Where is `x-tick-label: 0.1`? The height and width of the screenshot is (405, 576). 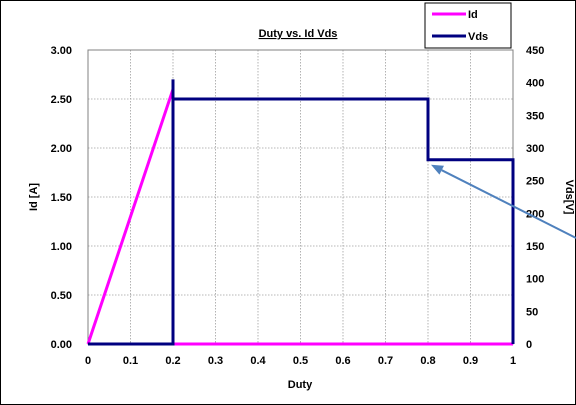 x-tick-label: 0.1 is located at coordinates (130, 361).